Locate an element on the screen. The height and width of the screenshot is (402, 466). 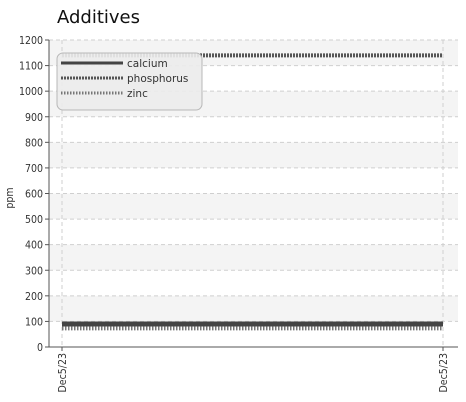
y-tick-label: 500 is located at coordinates (34, 220).